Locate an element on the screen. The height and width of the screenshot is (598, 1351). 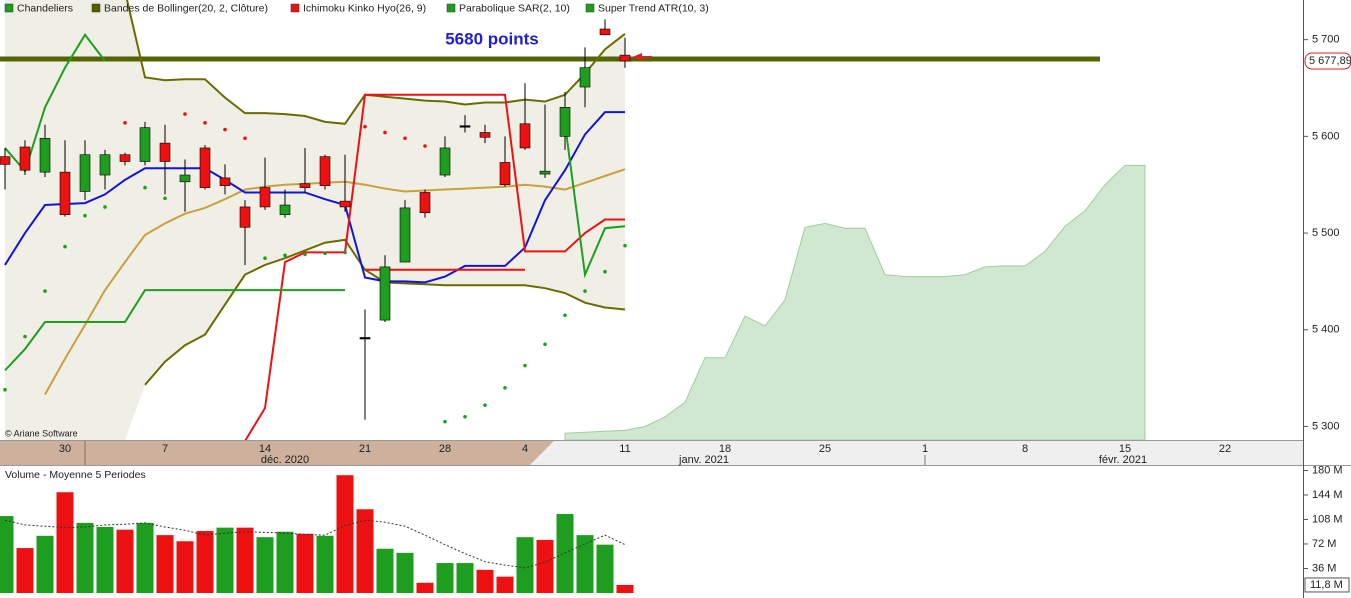
x-tick-label: 1 is located at coordinates (925, 449).